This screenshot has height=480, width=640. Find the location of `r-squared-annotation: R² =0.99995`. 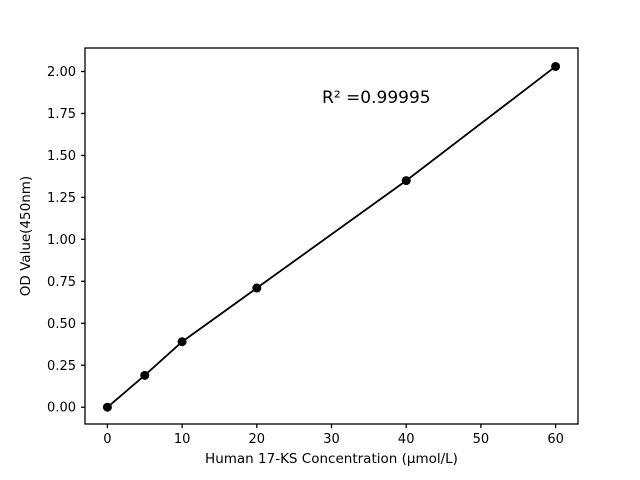

r-squared-annotation: R² =0.99995 is located at coordinates (376, 98).